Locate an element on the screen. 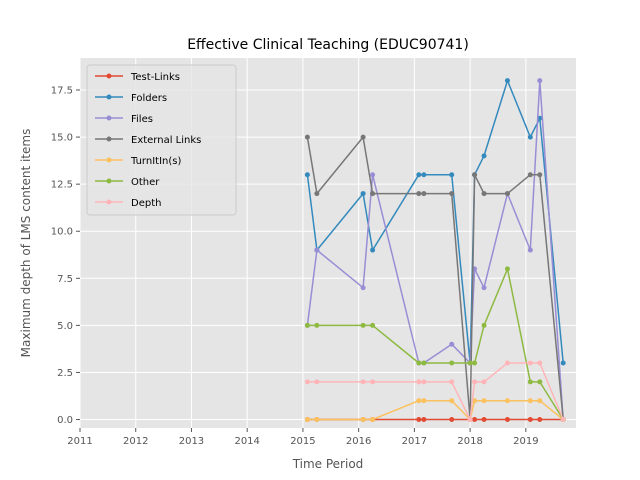  y-tick-label: 12.5 is located at coordinates (62, 185).